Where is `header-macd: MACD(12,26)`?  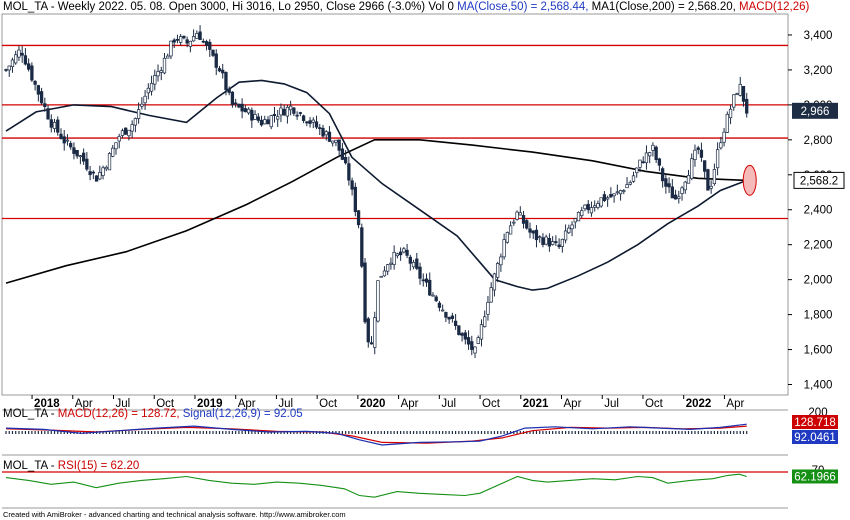
header-macd: MACD(12,26) is located at coordinates (774, 7).